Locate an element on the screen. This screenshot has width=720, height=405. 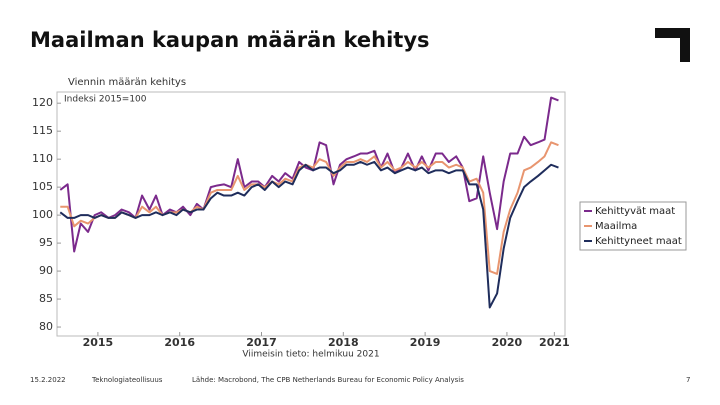
legend-label: Kehittyneet maat is located at coordinates (638, 241).